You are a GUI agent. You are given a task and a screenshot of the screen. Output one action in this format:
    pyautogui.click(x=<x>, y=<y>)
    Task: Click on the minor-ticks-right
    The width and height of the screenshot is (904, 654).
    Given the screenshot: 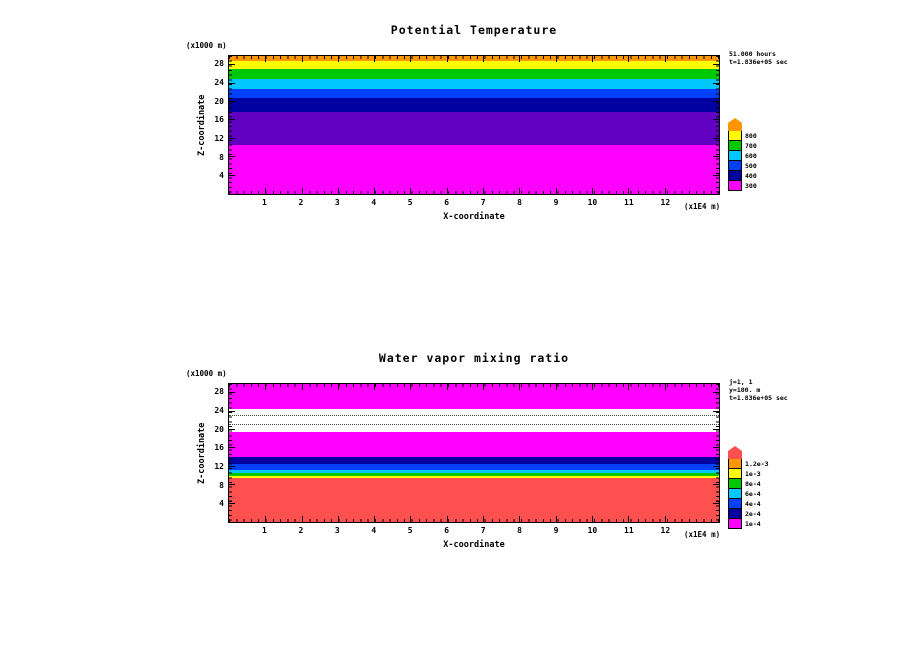 What is the action you would take?
    pyautogui.click(x=717, y=125)
    